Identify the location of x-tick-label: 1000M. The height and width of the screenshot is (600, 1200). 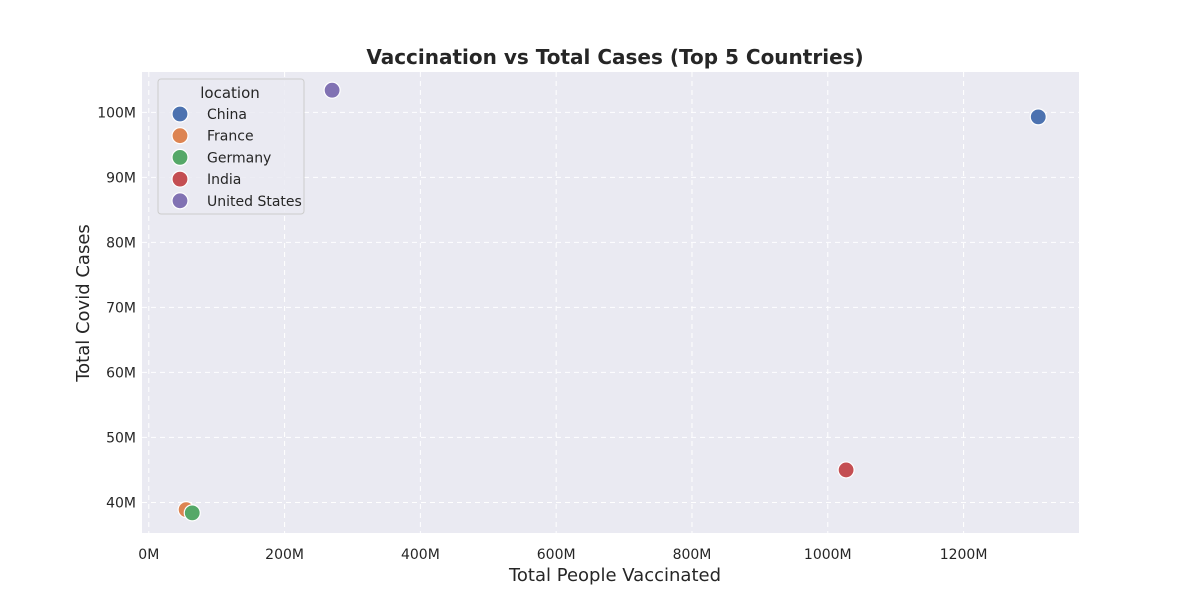
(828, 555).